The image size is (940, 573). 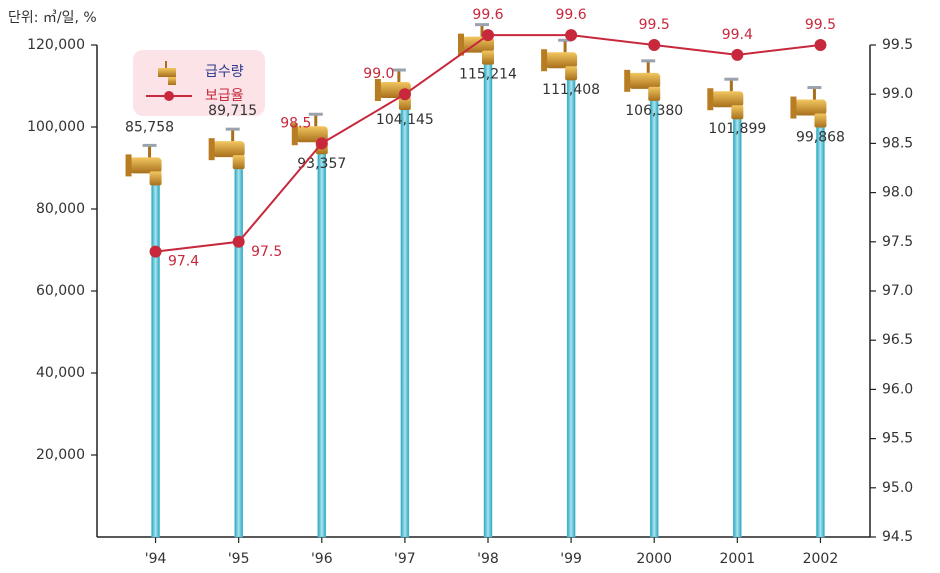 What do you see at coordinates (60, 209) in the screenshot?
I see `y-tick-label: 80,000` at bounding box center [60, 209].